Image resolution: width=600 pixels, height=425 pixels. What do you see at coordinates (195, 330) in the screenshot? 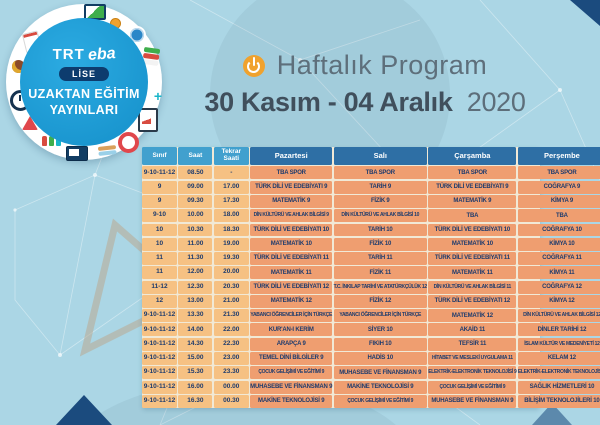
I see `time-cell: 14.00` at bounding box center [195, 330].